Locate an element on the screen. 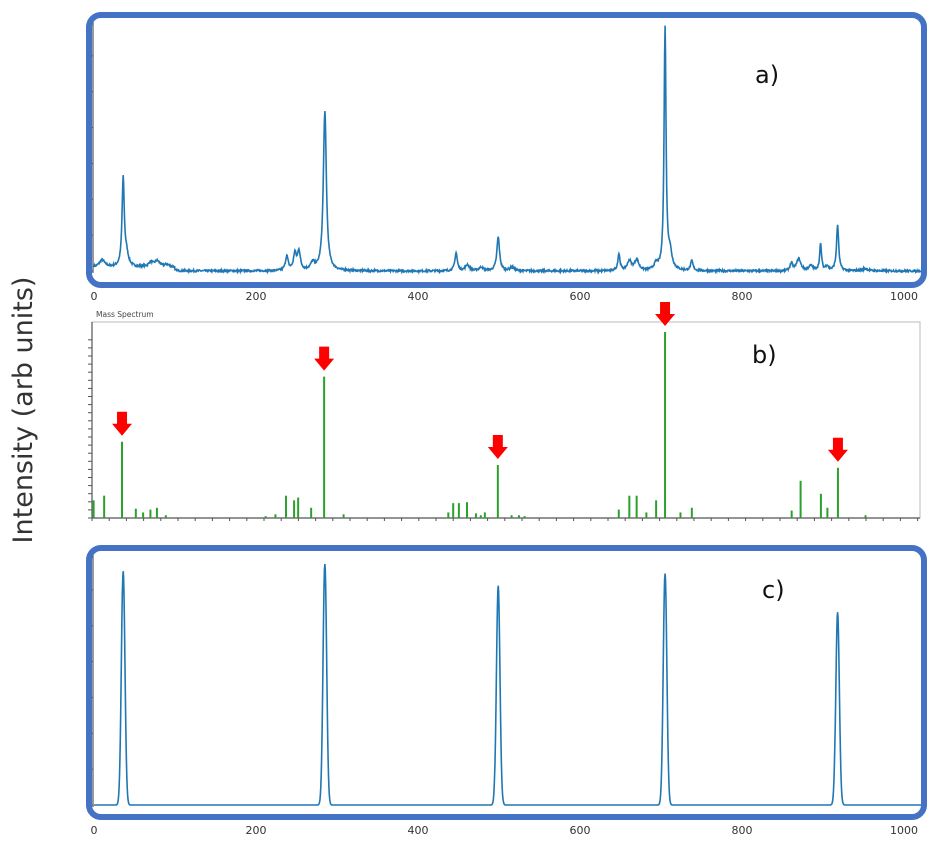 Image resolution: width=939 pixels, height=852 pixels. panel-a-label: a) is located at coordinates (767, 75).